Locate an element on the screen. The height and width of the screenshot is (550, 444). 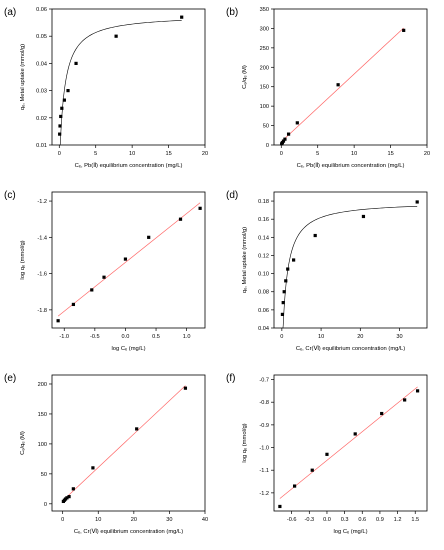
y-tick-label: 0.08 is located at coordinates (263, 293).